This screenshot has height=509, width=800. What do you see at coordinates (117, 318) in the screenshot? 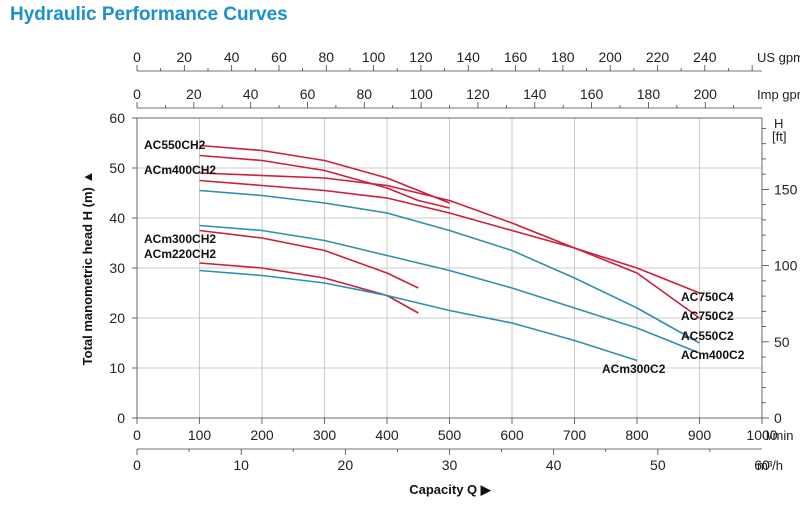
I see `y-tick-label: 20` at bounding box center [117, 318].